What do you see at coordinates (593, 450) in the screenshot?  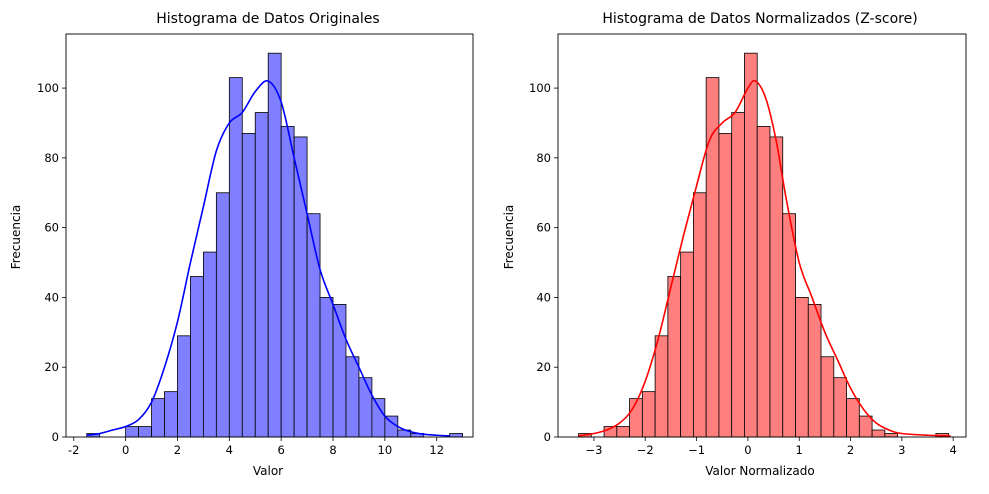 I see `x-tick-label: −3` at bounding box center [593, 450].